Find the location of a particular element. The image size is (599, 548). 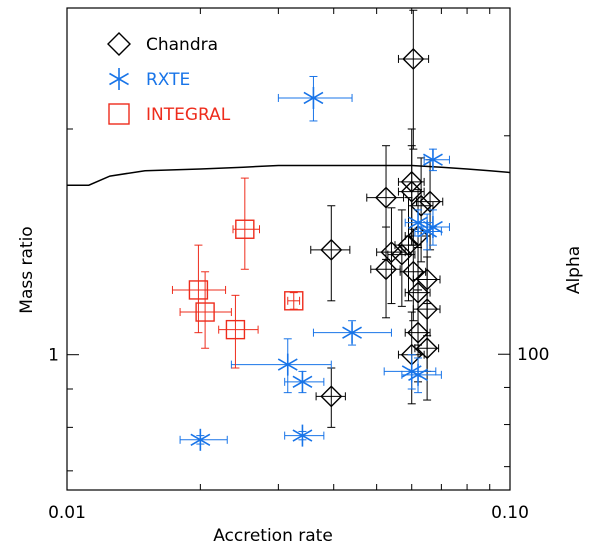

series-integral is located at coordinates (237, 273).